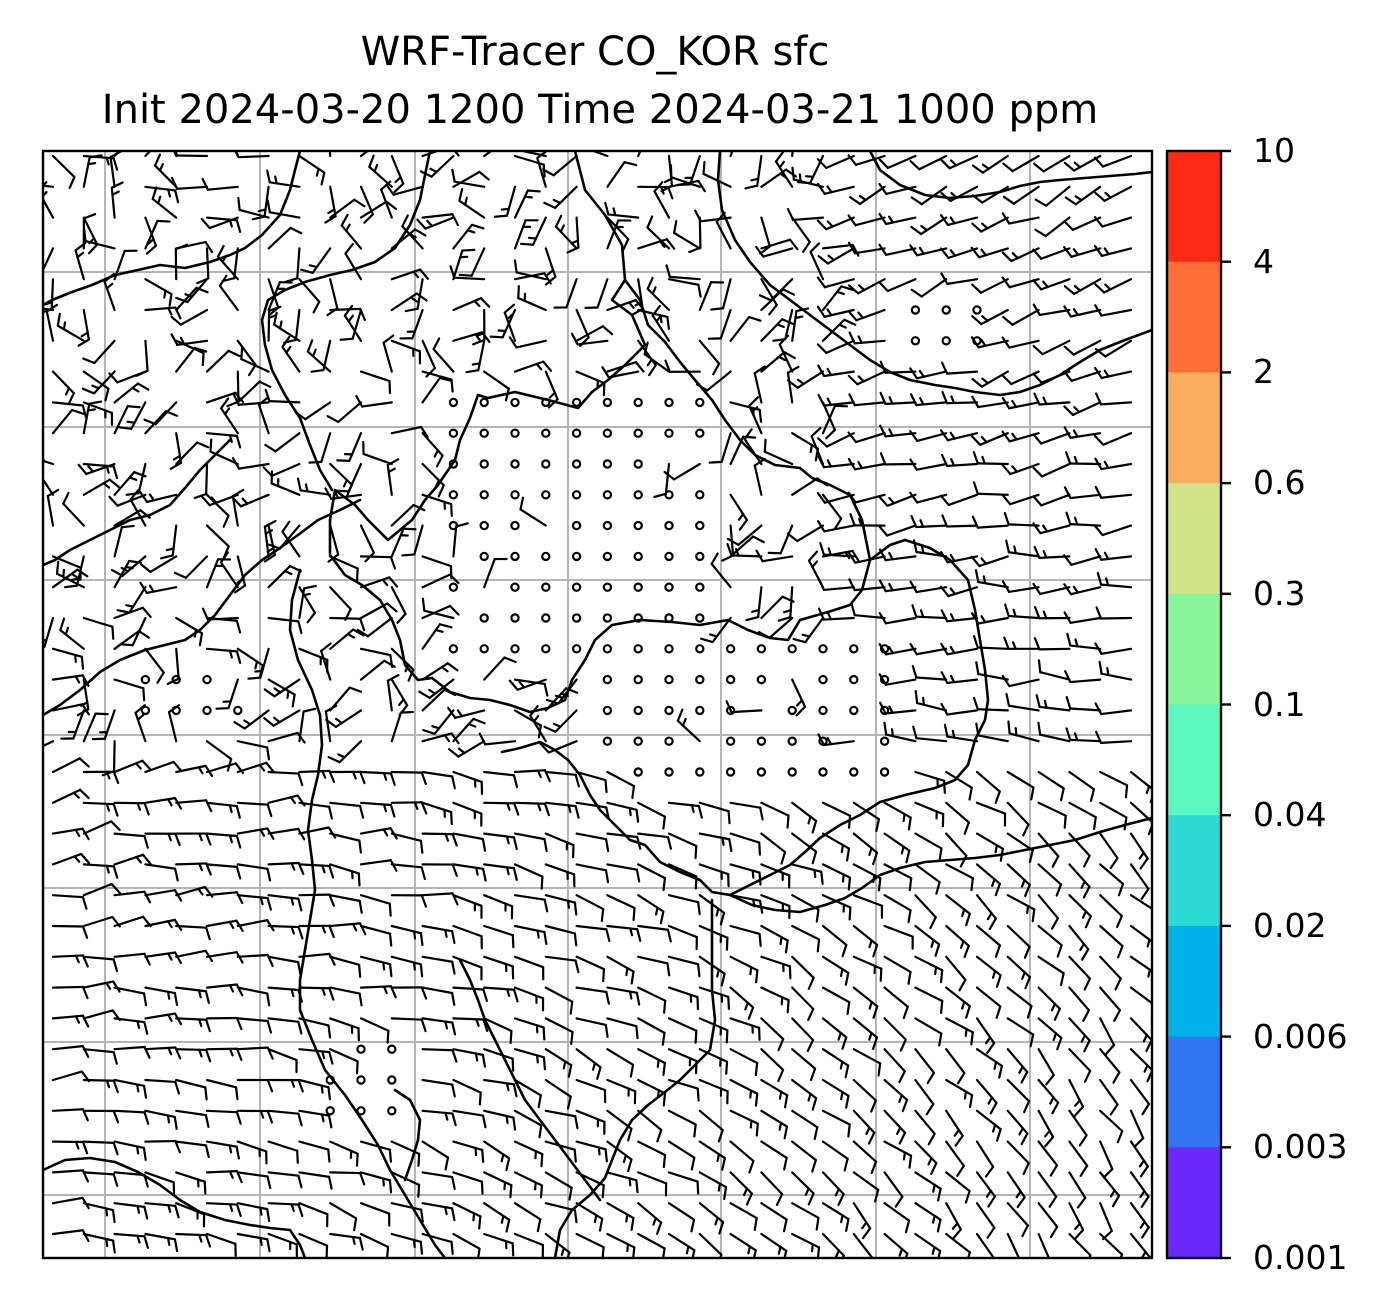 This screenshot has height=1313, width=1400. Describe the element at coordinates (1290, 925) in the screenshot. I see `colorbar-tick-label: 0.02` at that location.